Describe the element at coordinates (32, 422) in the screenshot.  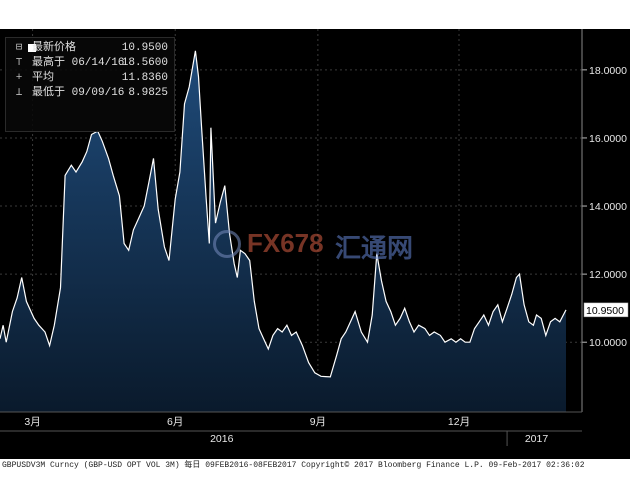
I see `x-tick-label: 3月` at that location.